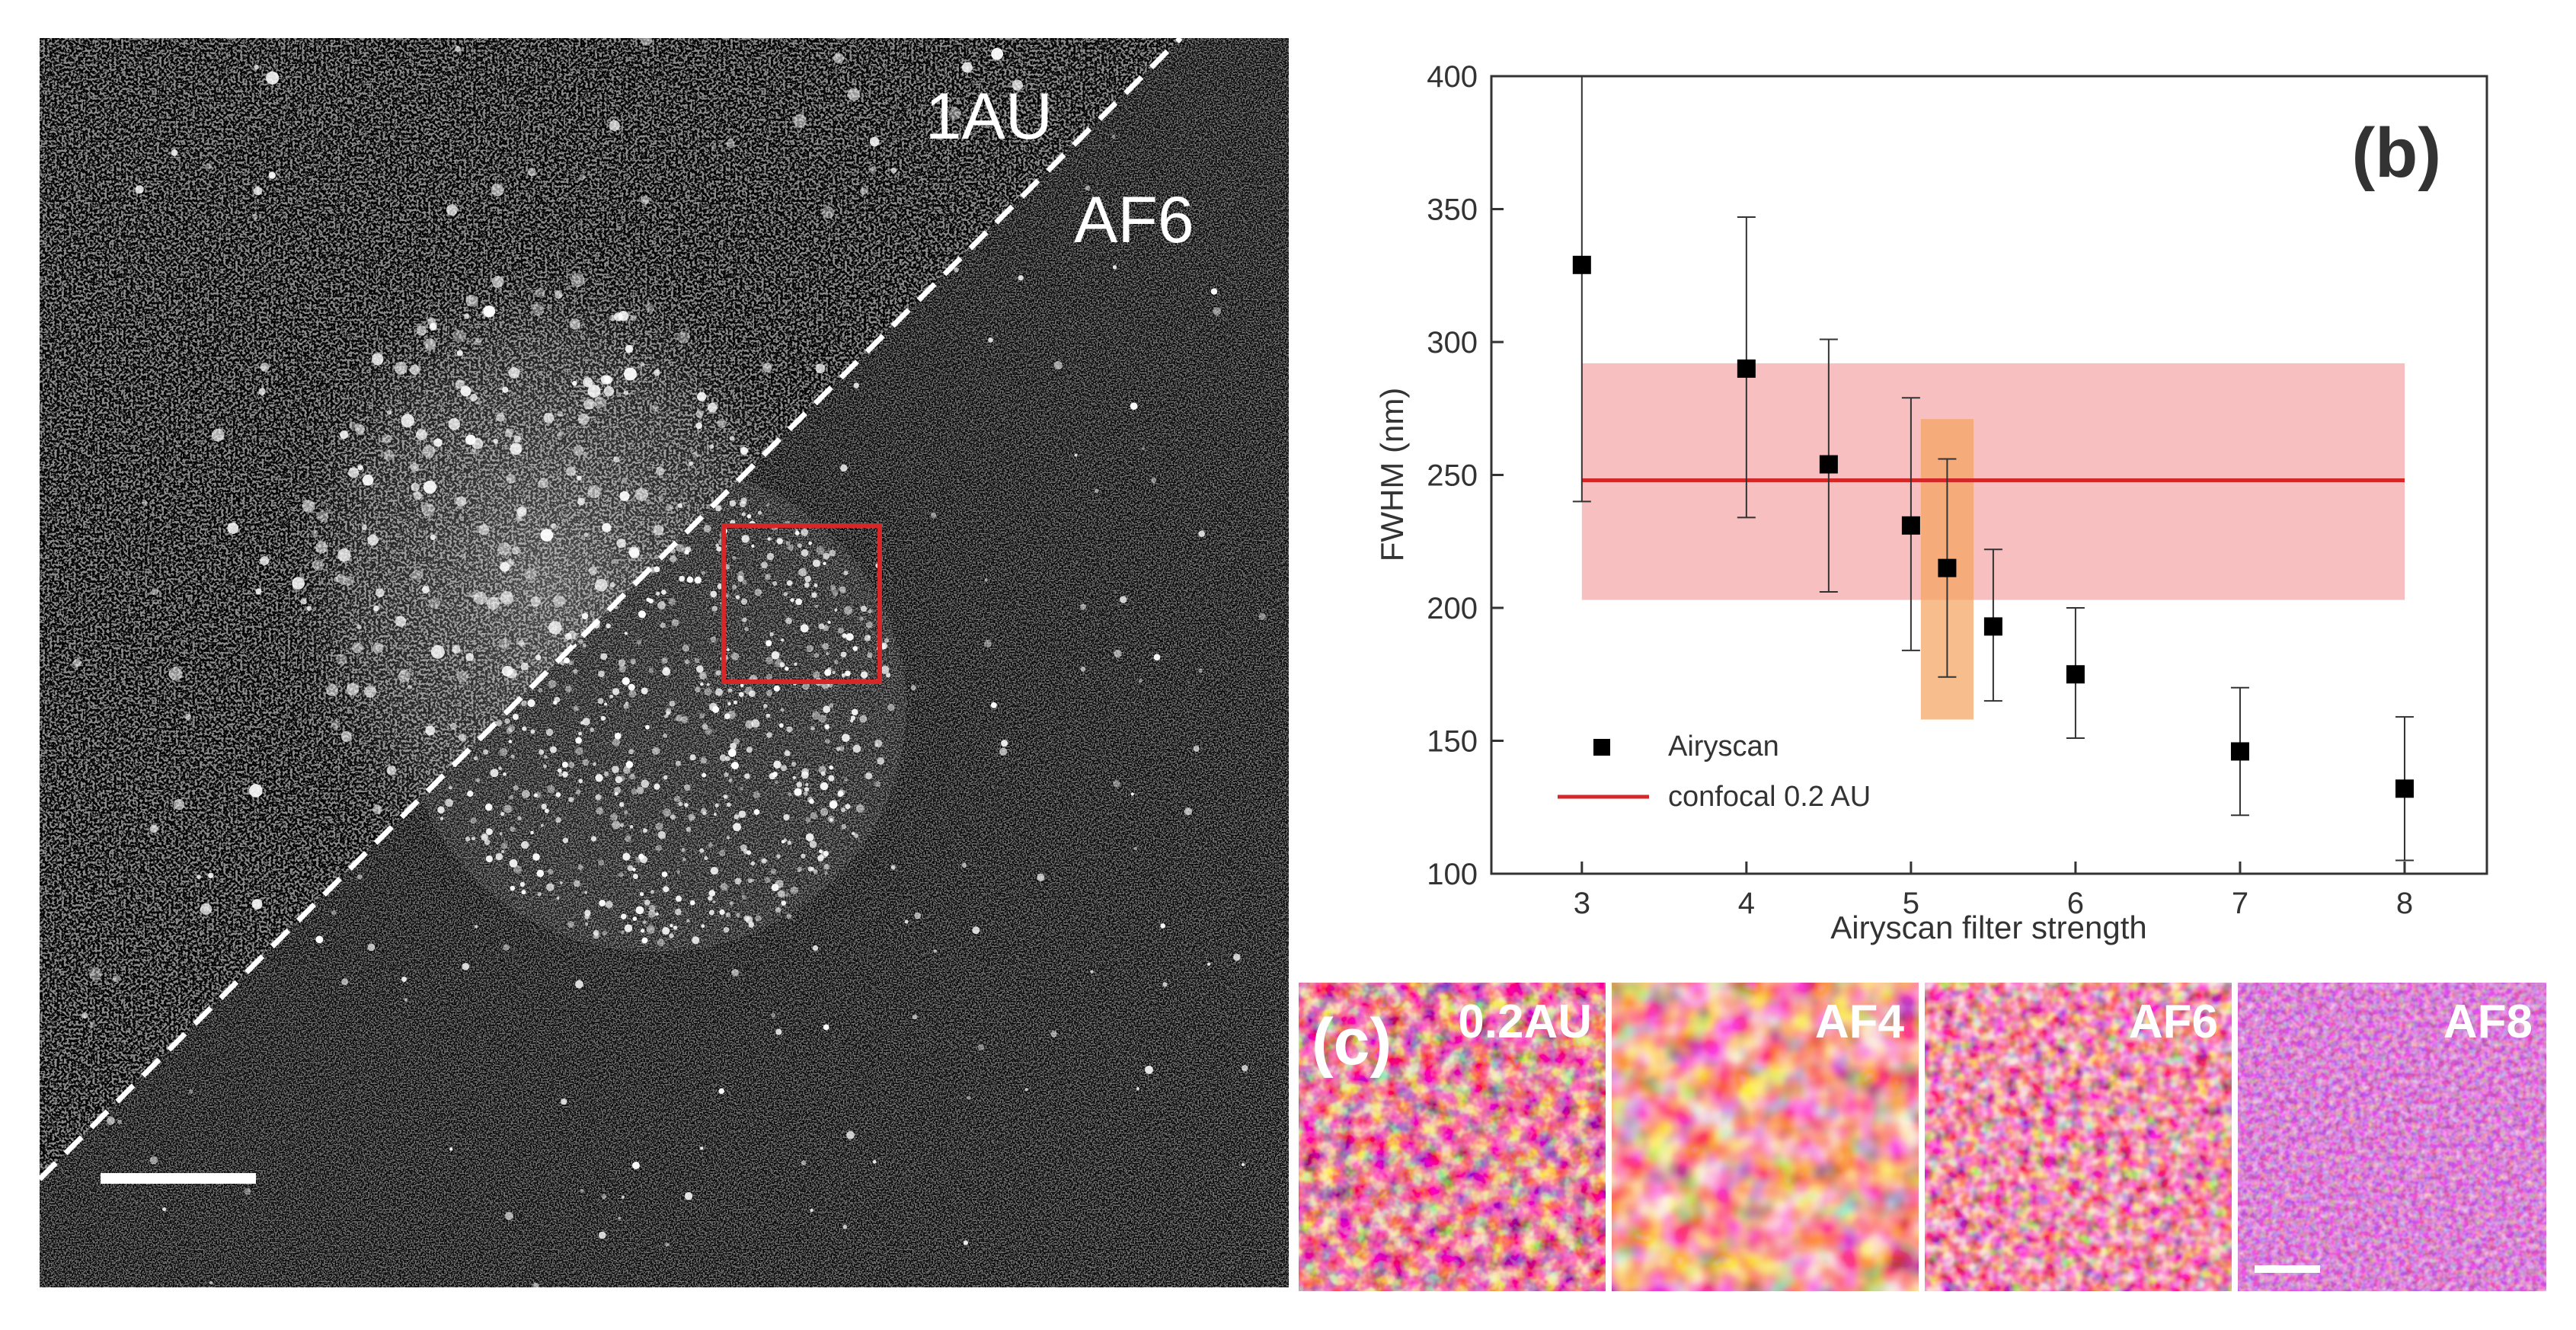 This screenshot has height=1330, width=2576. I want to click on data-points, so click(1993, 526).